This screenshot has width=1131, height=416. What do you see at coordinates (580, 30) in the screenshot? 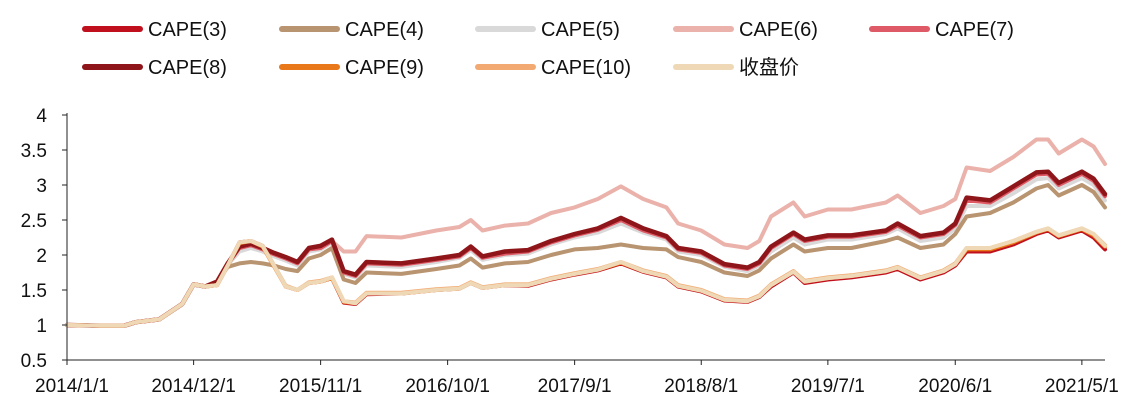
I see `legend-label: CAPE(5)` at bounding box center [580, 30].